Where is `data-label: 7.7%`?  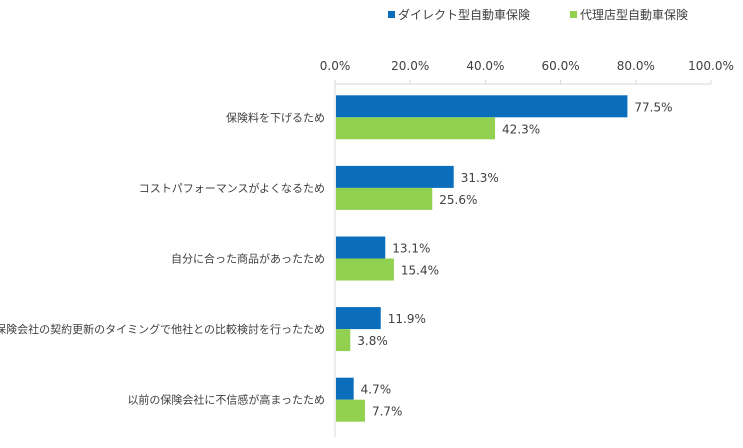
data-label: 7.7% is located at coordinates (387, 412).